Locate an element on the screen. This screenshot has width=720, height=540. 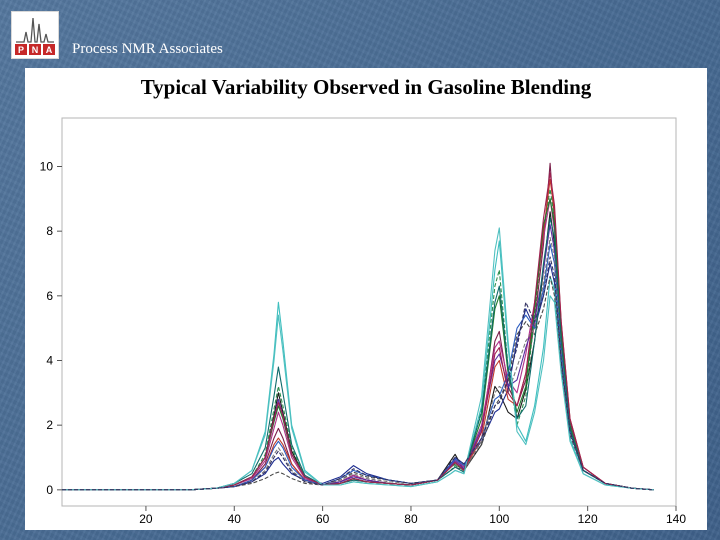
logo-letter-n: N is located at coordinates (35, 50).